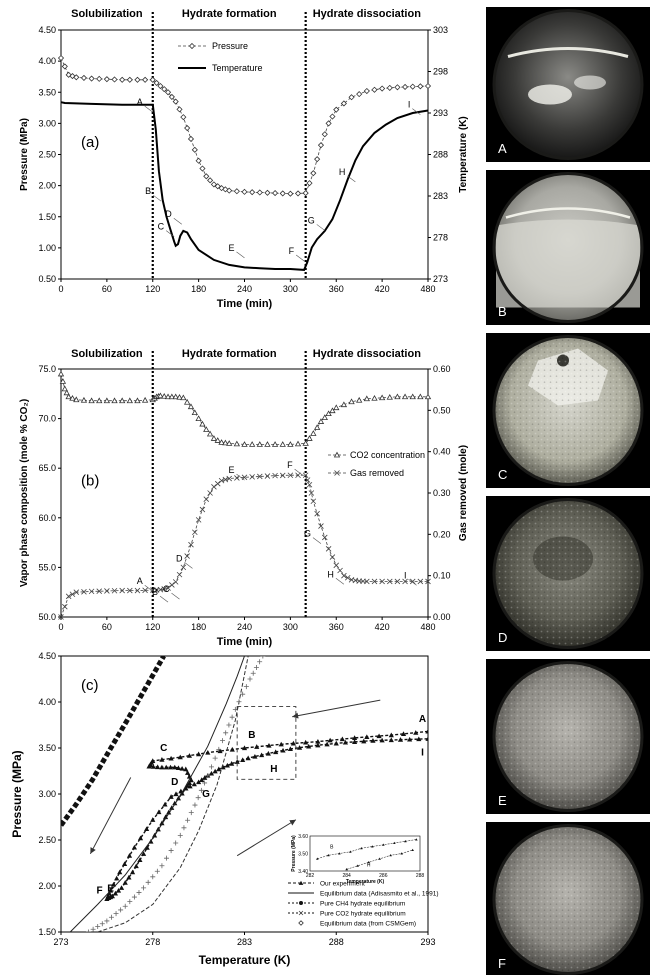  I want to click on photo-c: C, so click(568, 410).